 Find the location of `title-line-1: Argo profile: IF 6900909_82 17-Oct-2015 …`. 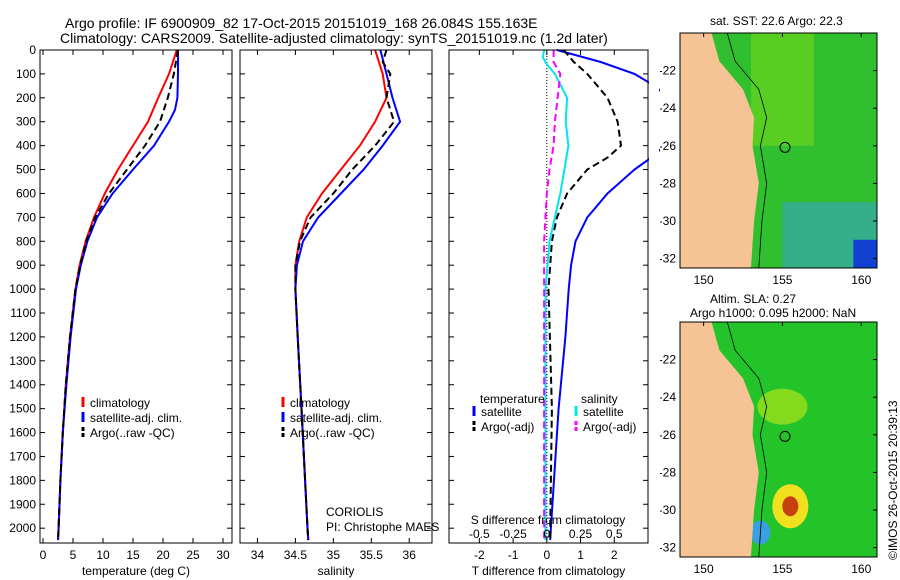

title-line-1: Argo profile: IF 6900909_82 17-Oct-2015 … is located at coordinates (301, 23).